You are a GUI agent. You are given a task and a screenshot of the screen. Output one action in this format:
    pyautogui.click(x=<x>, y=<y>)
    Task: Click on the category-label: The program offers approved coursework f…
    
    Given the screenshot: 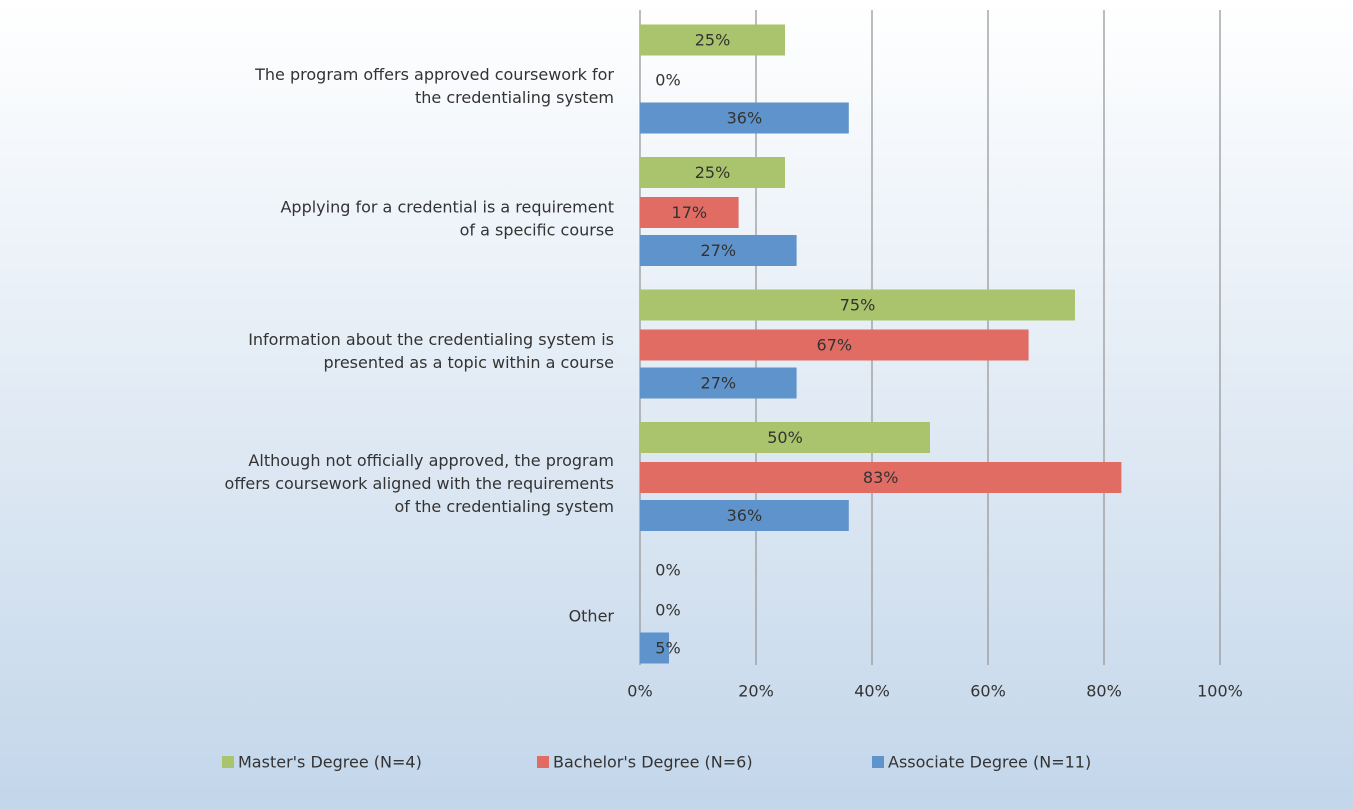 What is the action you would take?
    pyautogui.click(x=434, y=74)
    